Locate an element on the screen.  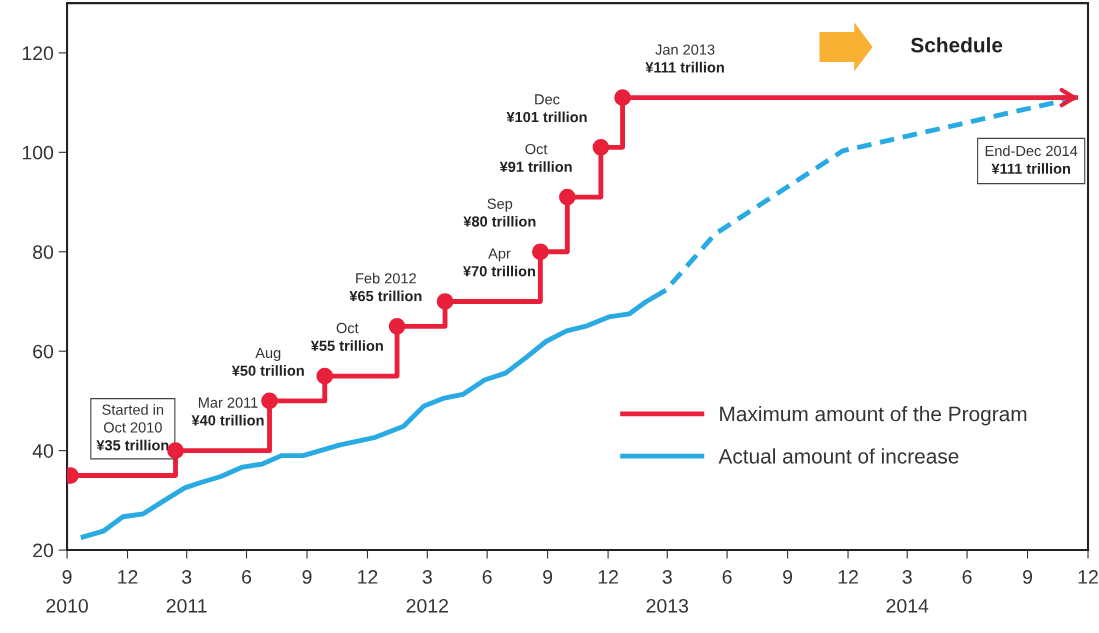
text: 2013 is located at coordinates (667, 605).